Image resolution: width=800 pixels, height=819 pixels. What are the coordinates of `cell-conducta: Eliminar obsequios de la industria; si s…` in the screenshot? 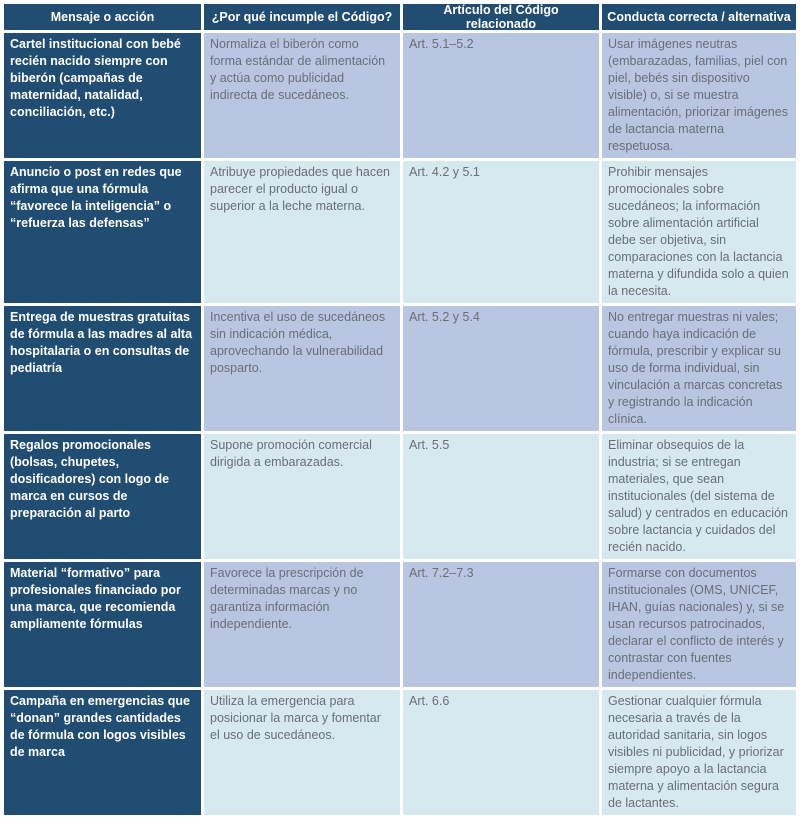 It's located at (699, 496).